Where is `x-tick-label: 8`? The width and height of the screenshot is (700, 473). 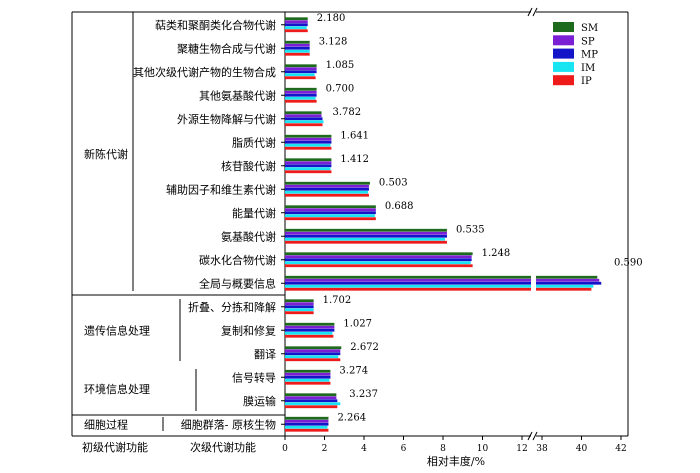 x-tick-label: 8 is located at coordinates (443, 449).